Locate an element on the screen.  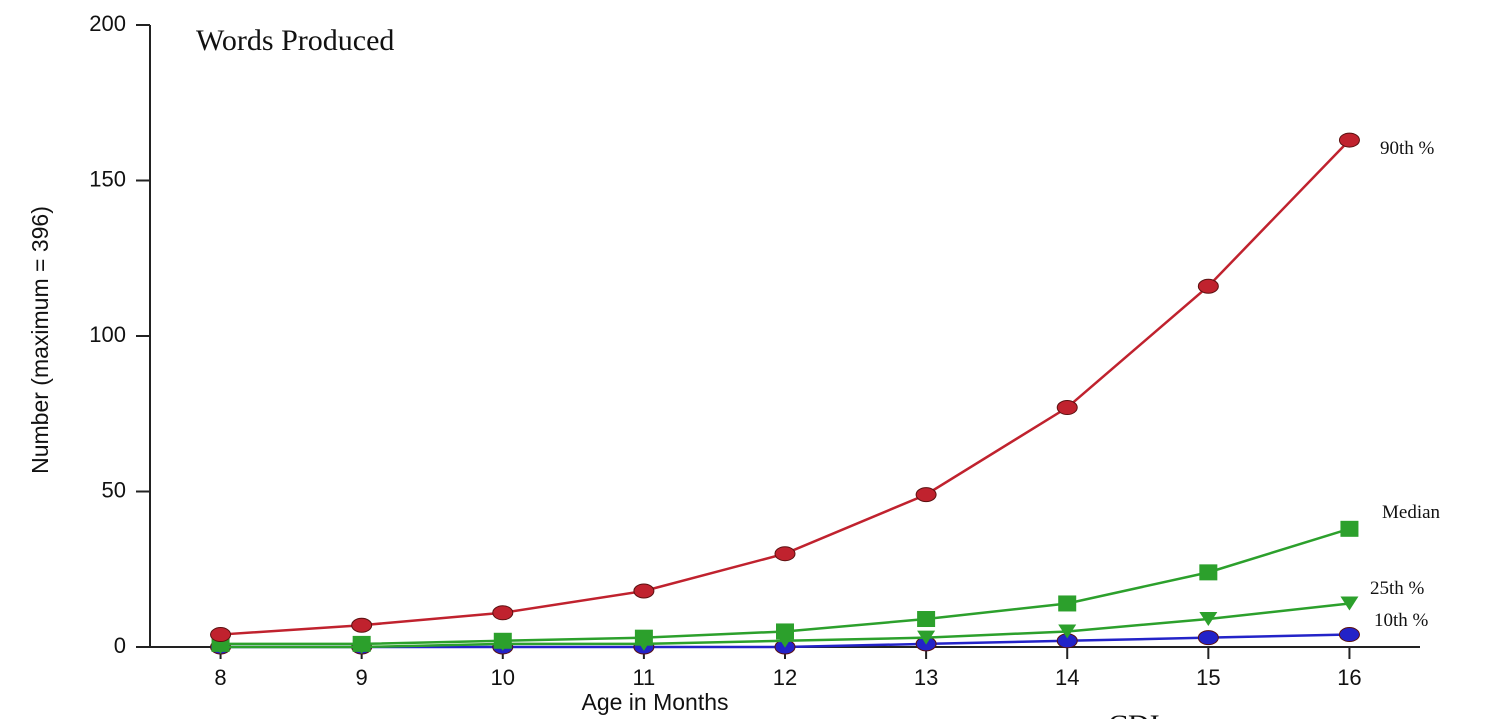
footer-text: CDI is located at coordinates (1134, 714).